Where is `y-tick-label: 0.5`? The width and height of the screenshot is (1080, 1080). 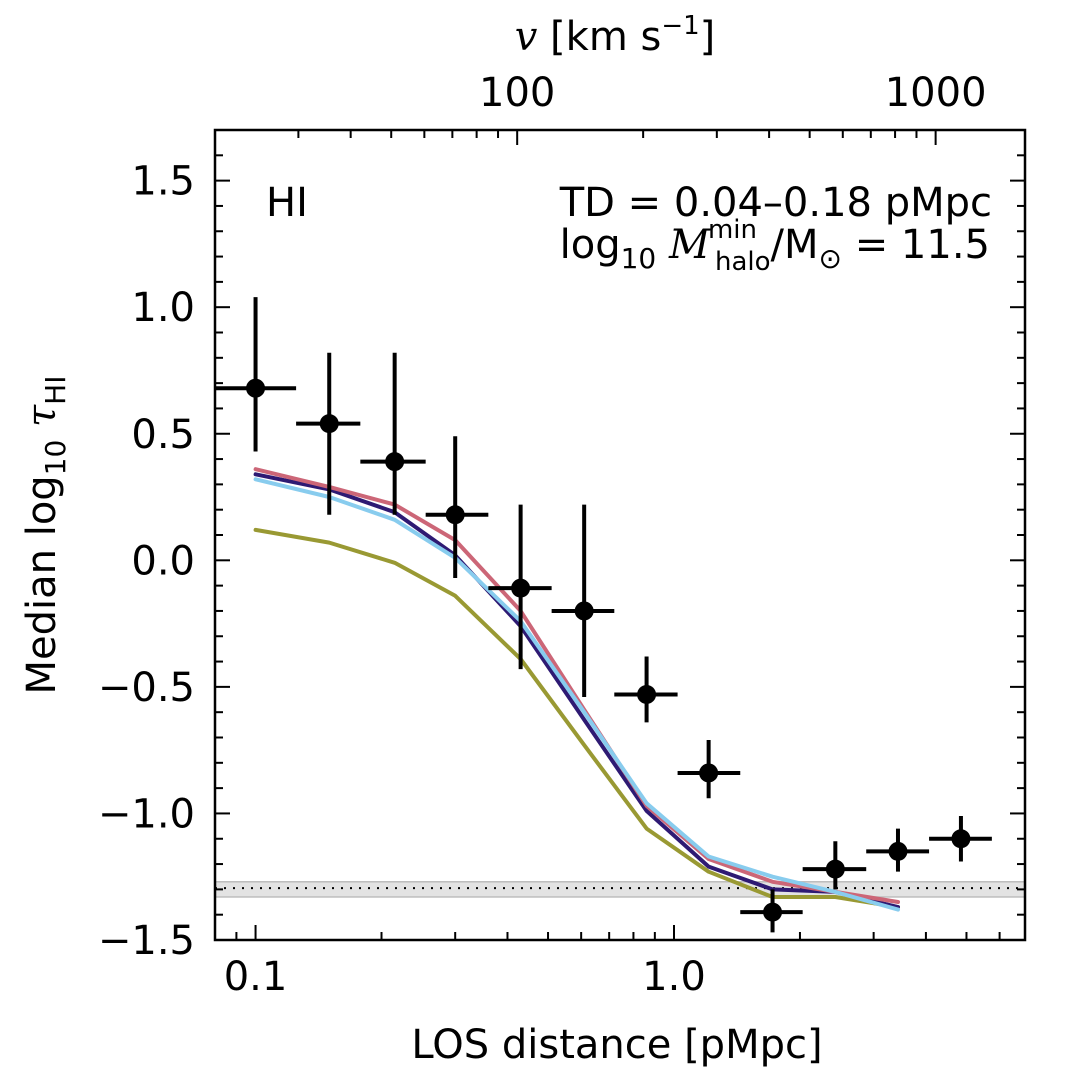
y-tick-label: 0.5 is located at coordinates (163, 435).